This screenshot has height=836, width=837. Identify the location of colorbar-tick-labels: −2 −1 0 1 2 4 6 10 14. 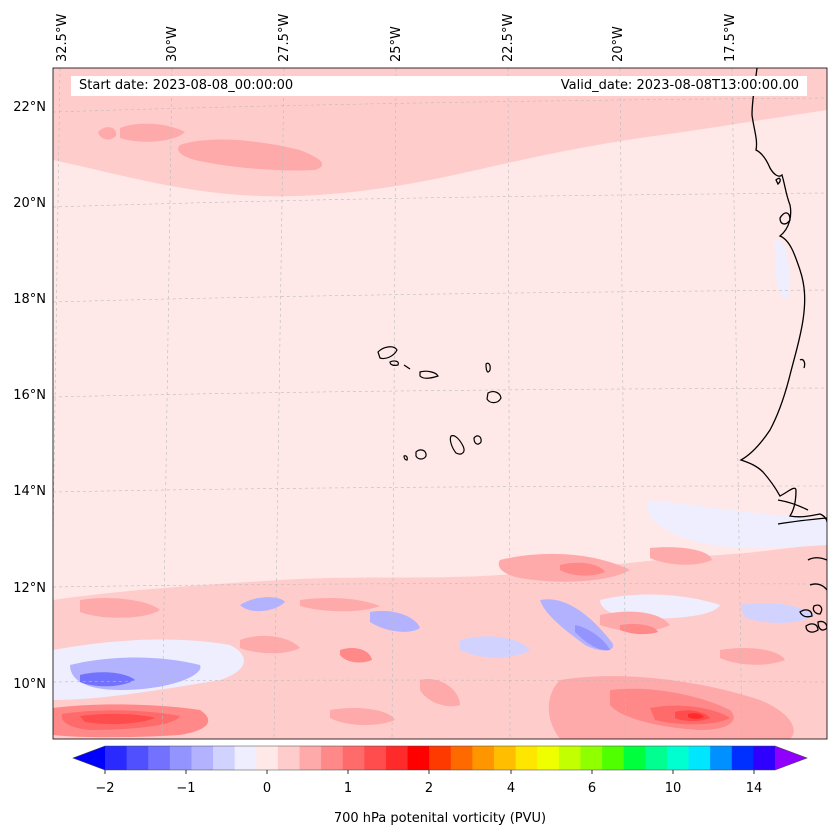
(428, 788).